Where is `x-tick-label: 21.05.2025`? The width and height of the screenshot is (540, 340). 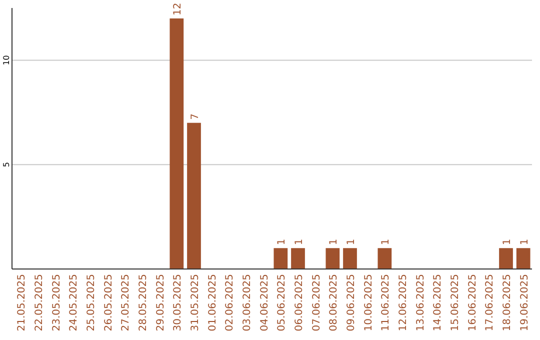
x-tick-label: 21.05.2025 is located at coordinates (22, 303).